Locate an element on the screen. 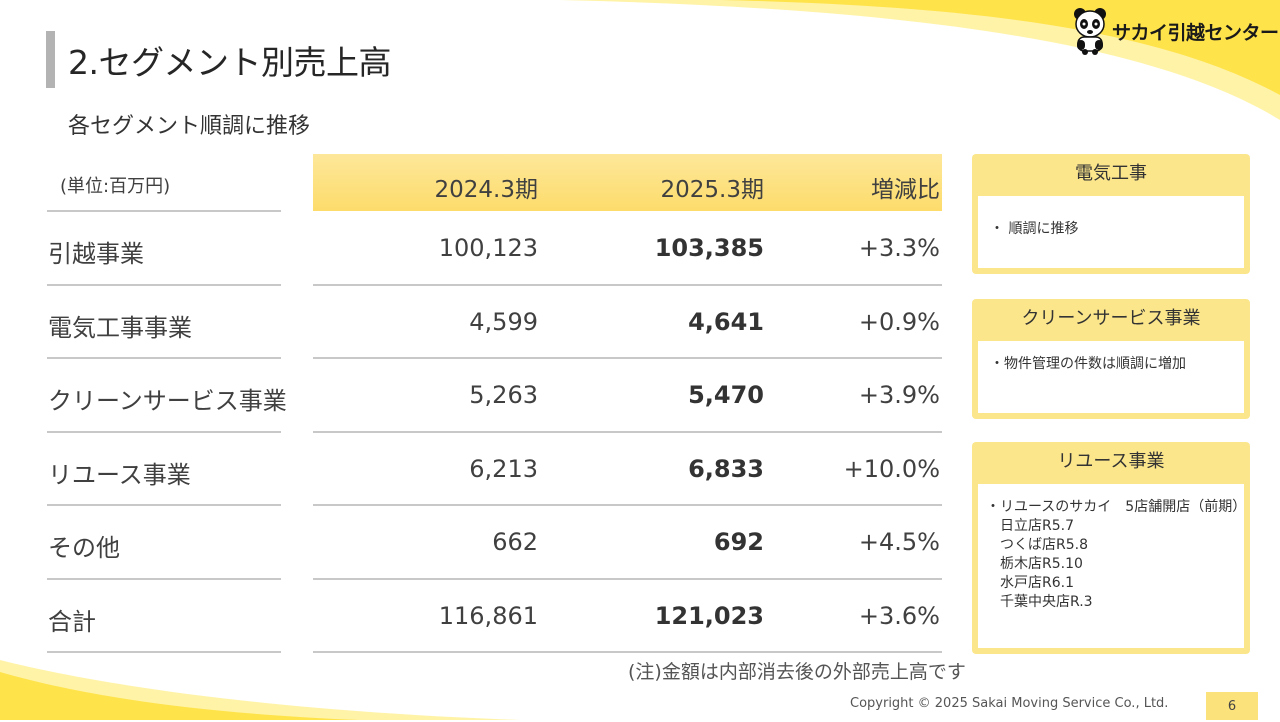 The height and width of the screenshot is (722, 1280). panda-icon is located at coordinates (1090, 31).